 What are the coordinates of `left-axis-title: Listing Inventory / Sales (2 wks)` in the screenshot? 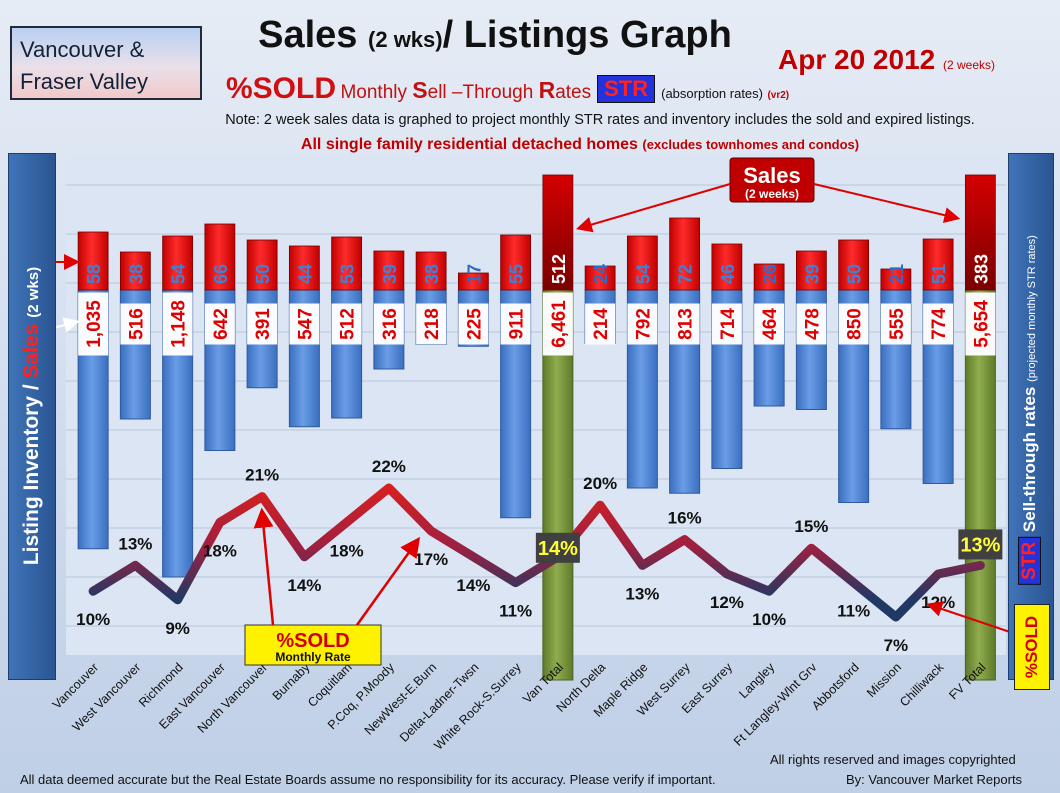 It's located at (31, 416).